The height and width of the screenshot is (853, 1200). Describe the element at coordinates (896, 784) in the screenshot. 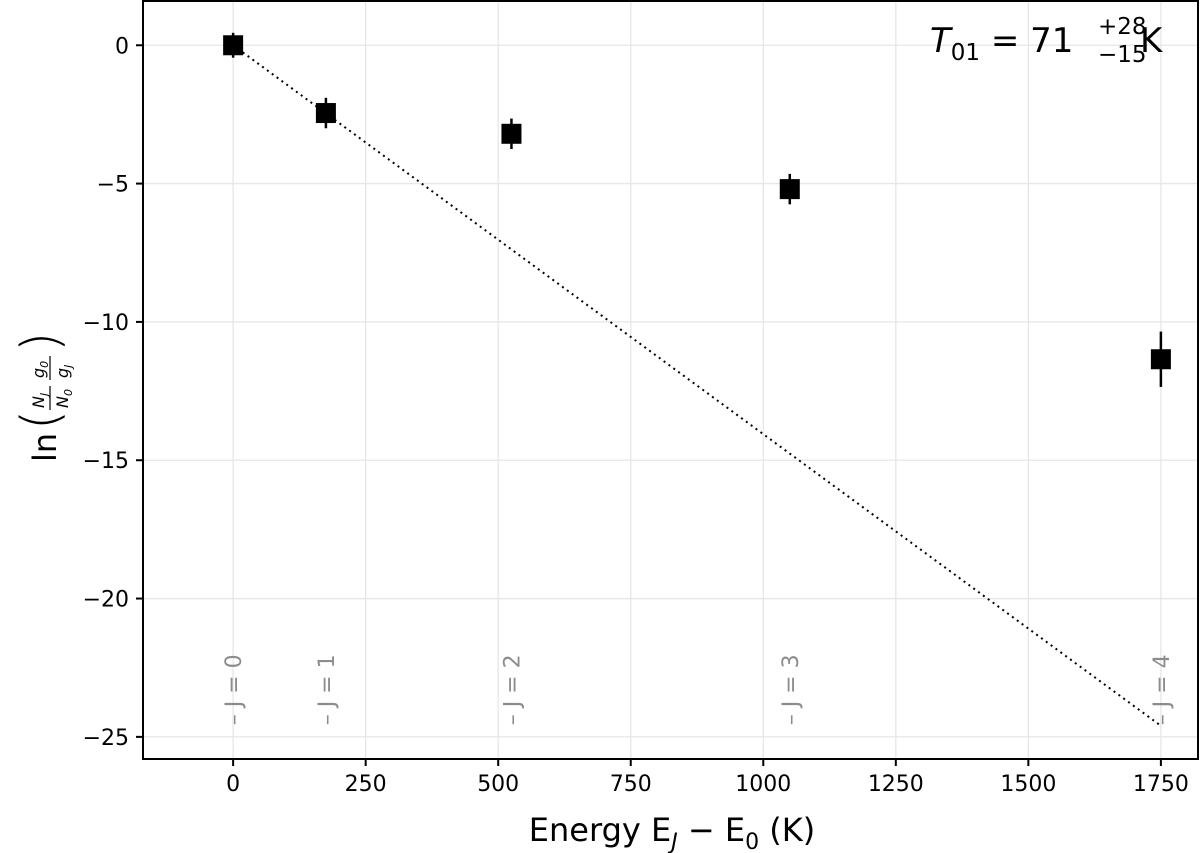

I see `x-tick-label: 1250` at that location.